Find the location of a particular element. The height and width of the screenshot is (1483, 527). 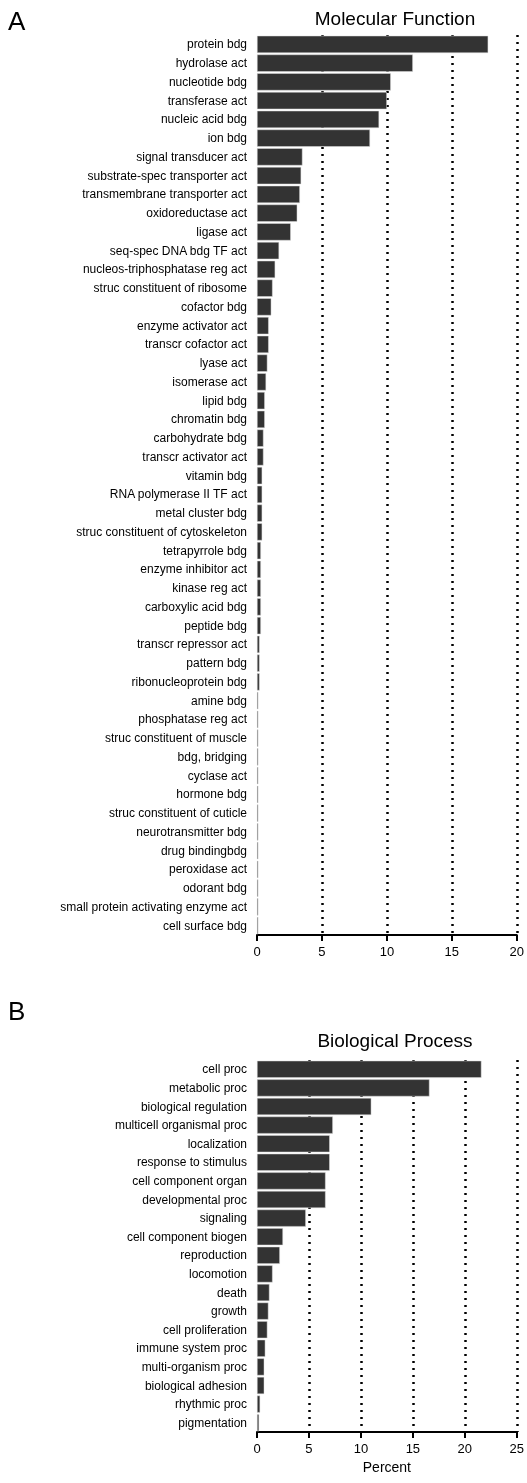

y-tick-label: peptide bdg is located at coordinates (215, 625).